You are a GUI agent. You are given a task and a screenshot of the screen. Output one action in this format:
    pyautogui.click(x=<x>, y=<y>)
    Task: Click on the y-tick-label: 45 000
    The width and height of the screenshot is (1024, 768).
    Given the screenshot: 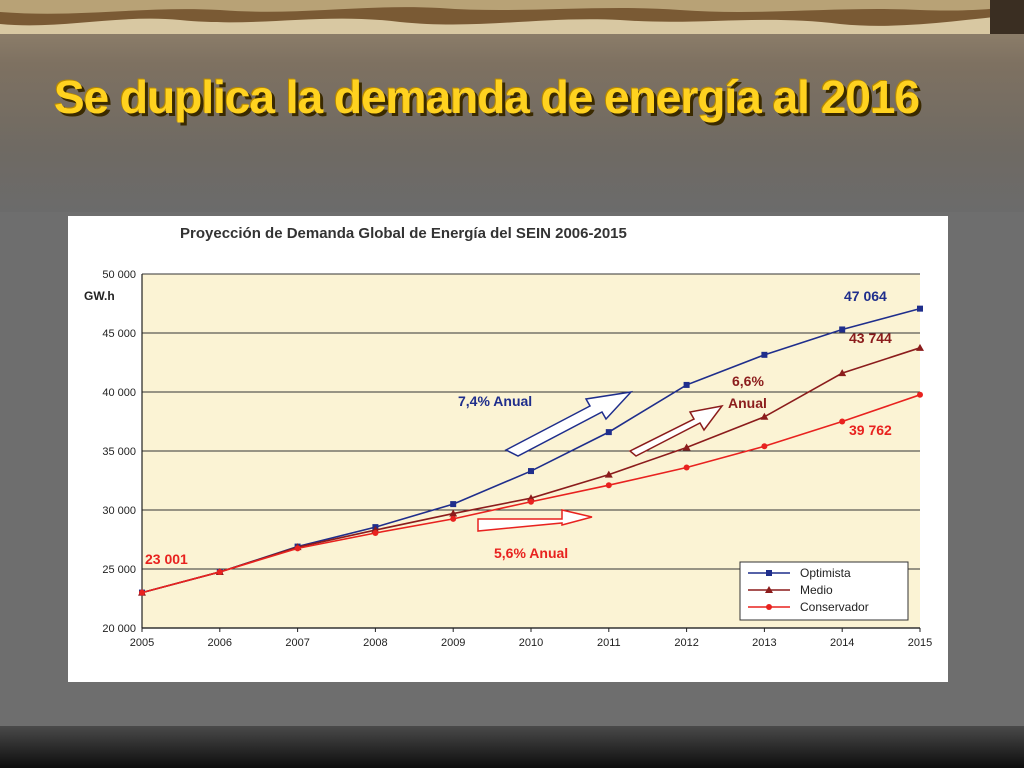 What is the action you would take?
    pyautogui.click(x=119, y=334)
    